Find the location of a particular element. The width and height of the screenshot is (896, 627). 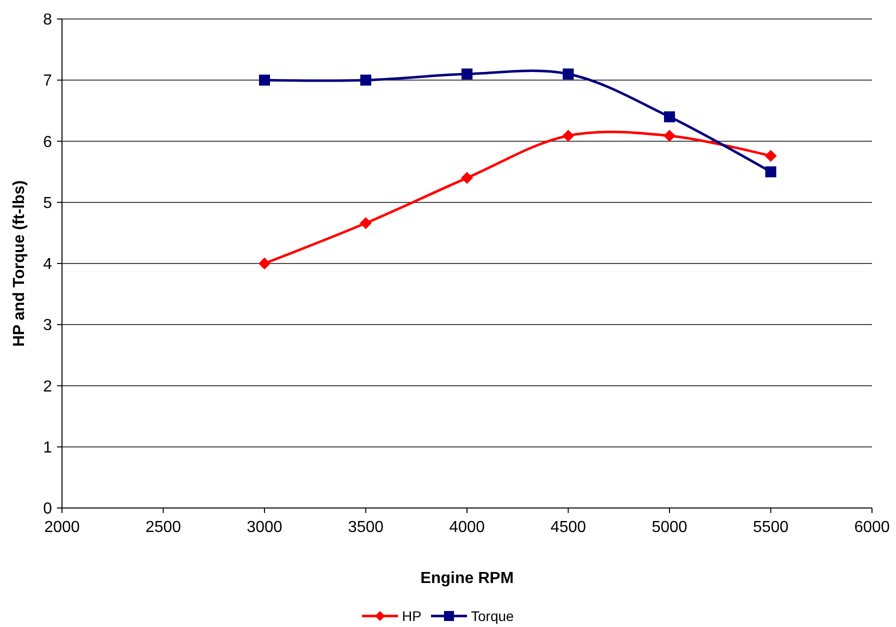

y-tick-label: 0 is located at coordinates (47, 509).